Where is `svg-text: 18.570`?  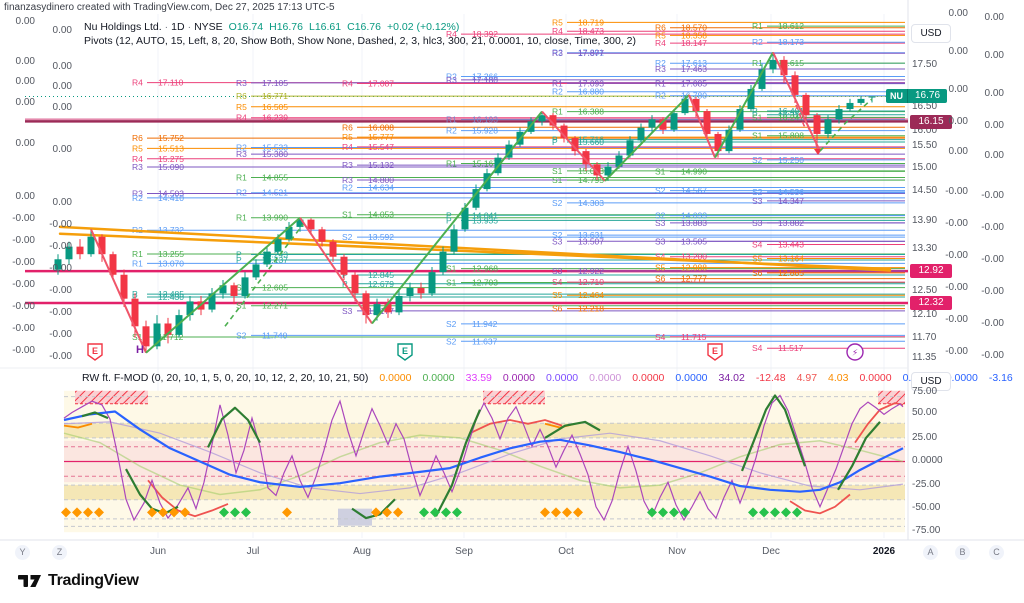 svg-text: 18.570 is located at coordinates (694, 28).